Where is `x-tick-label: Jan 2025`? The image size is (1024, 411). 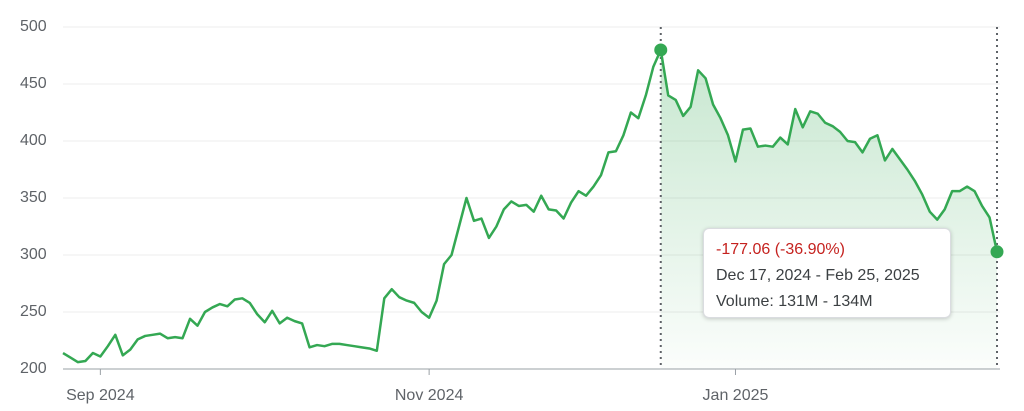 x-tick-label: Jan 2025 is located at coordinates (736, 395).